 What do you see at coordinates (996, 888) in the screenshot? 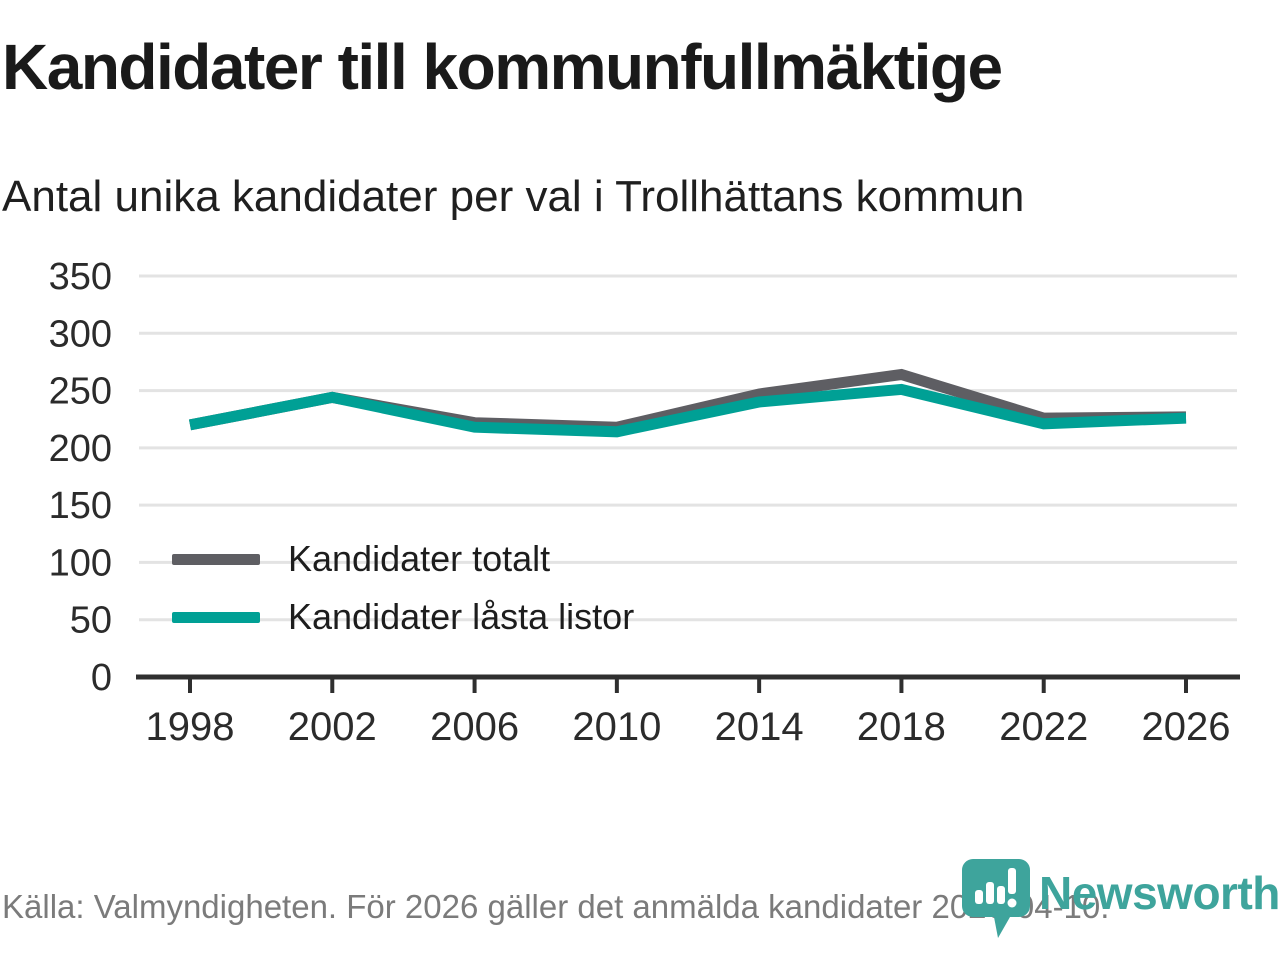
I see `bar-chart-glyph` at bounding box center [996, 888].